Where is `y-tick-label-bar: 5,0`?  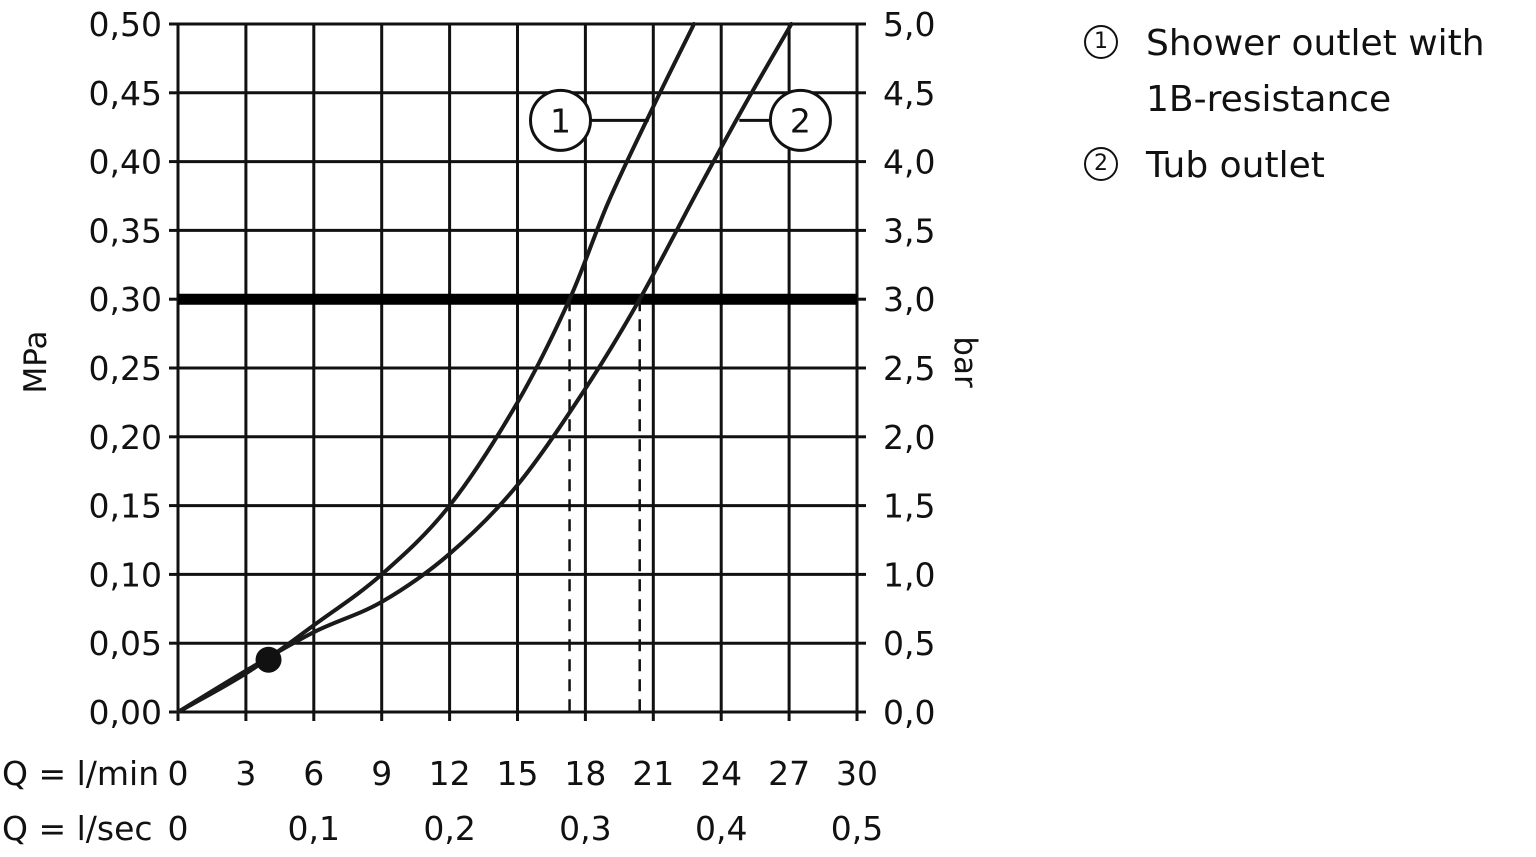 y-tick-label-bar: 5,0 is located at coordinates (909, 24).